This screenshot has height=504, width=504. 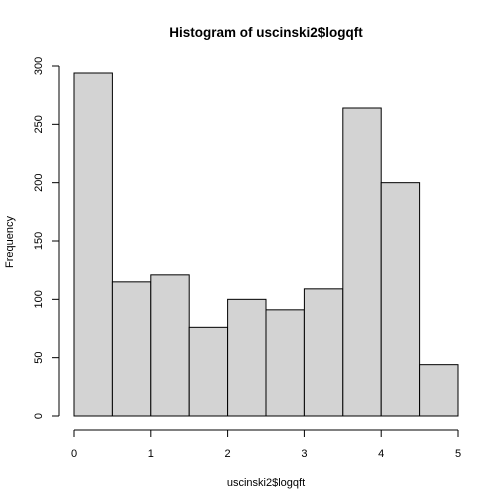 I want to click on y-axis: 0 50 100 150 200 250 300, so click(x=46, y=238).